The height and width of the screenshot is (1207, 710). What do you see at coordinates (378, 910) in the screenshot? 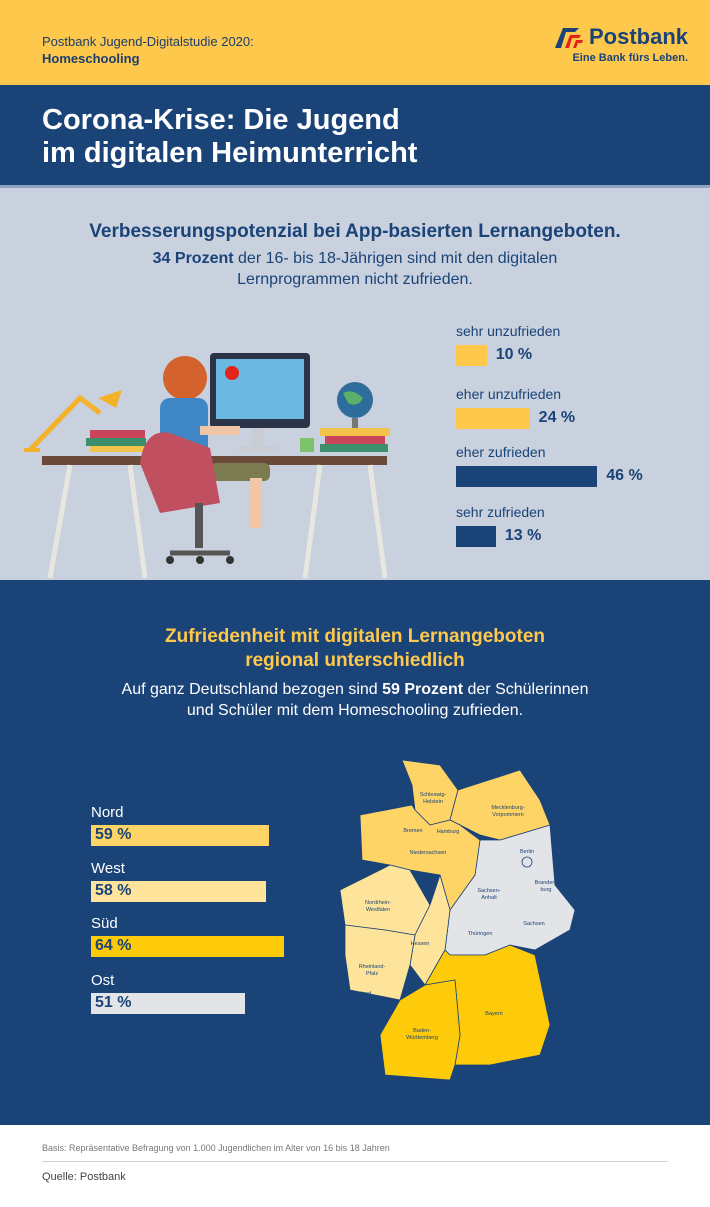
I see `svg-text: Westfalen` at bounding box center [378, 910].